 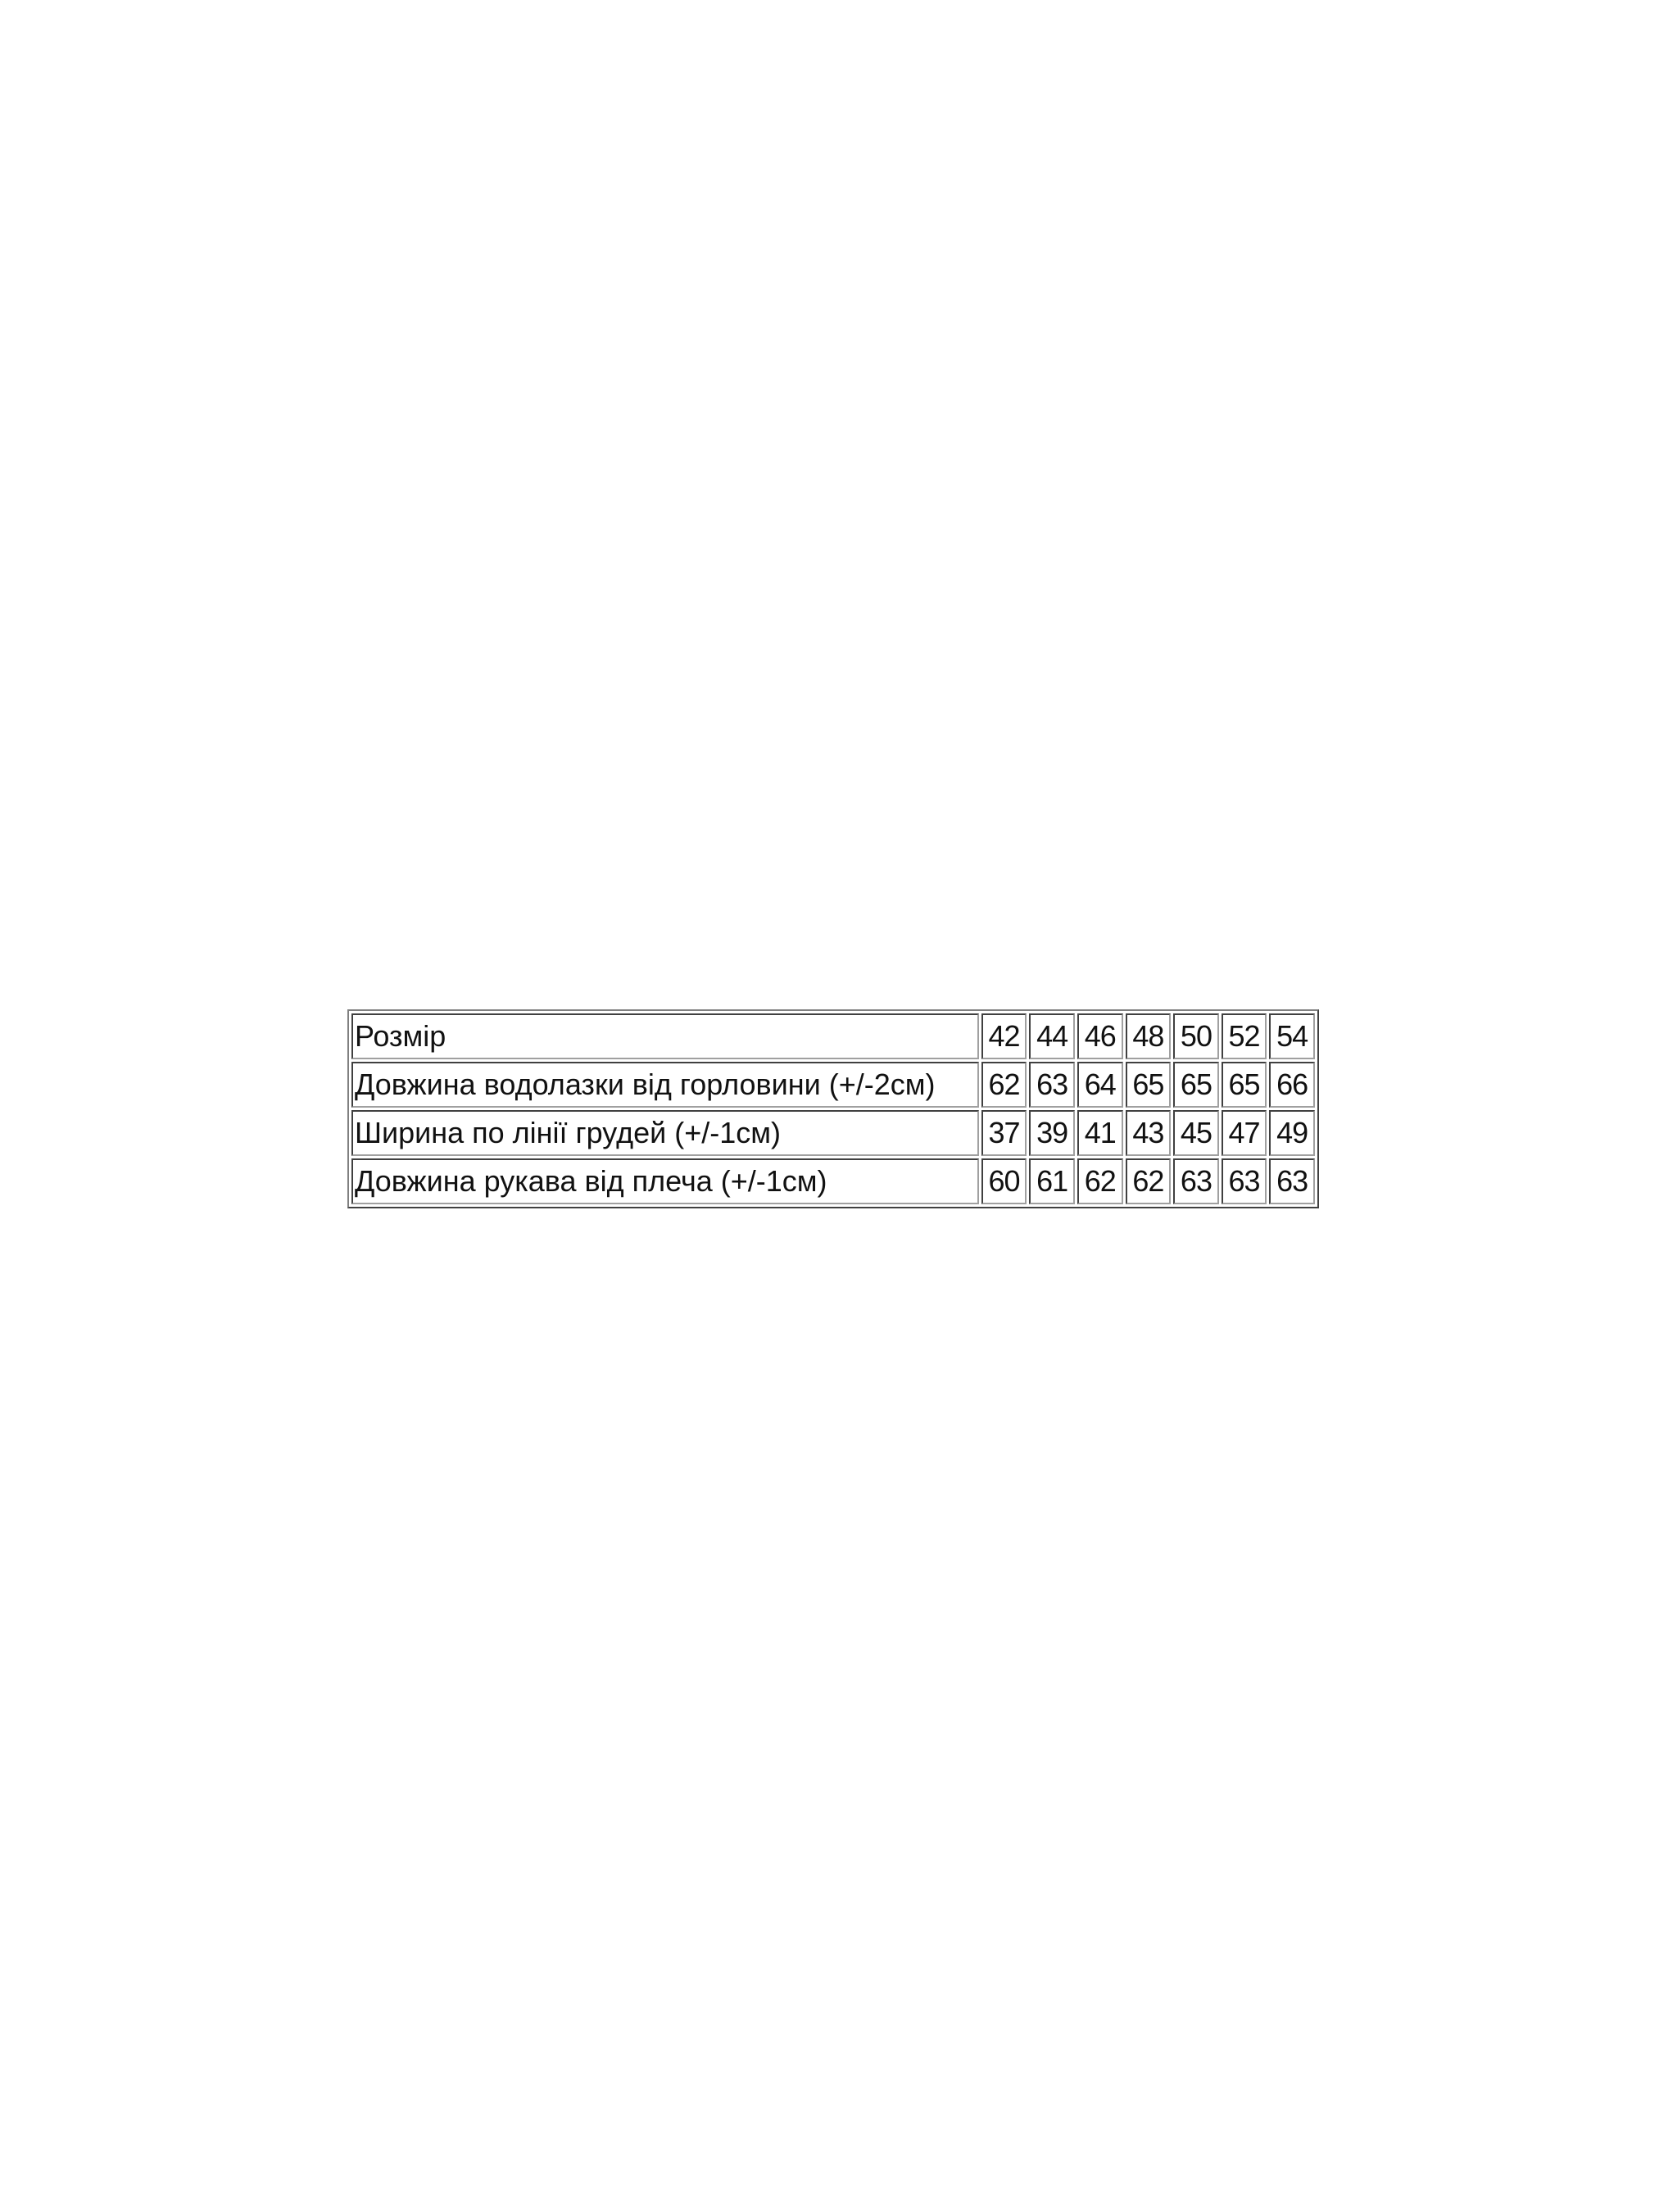 What do you see at coordinates (1052, 1181) in the screenshot?
I see `table-cell: 61` at bounding box center [1052, 1181].